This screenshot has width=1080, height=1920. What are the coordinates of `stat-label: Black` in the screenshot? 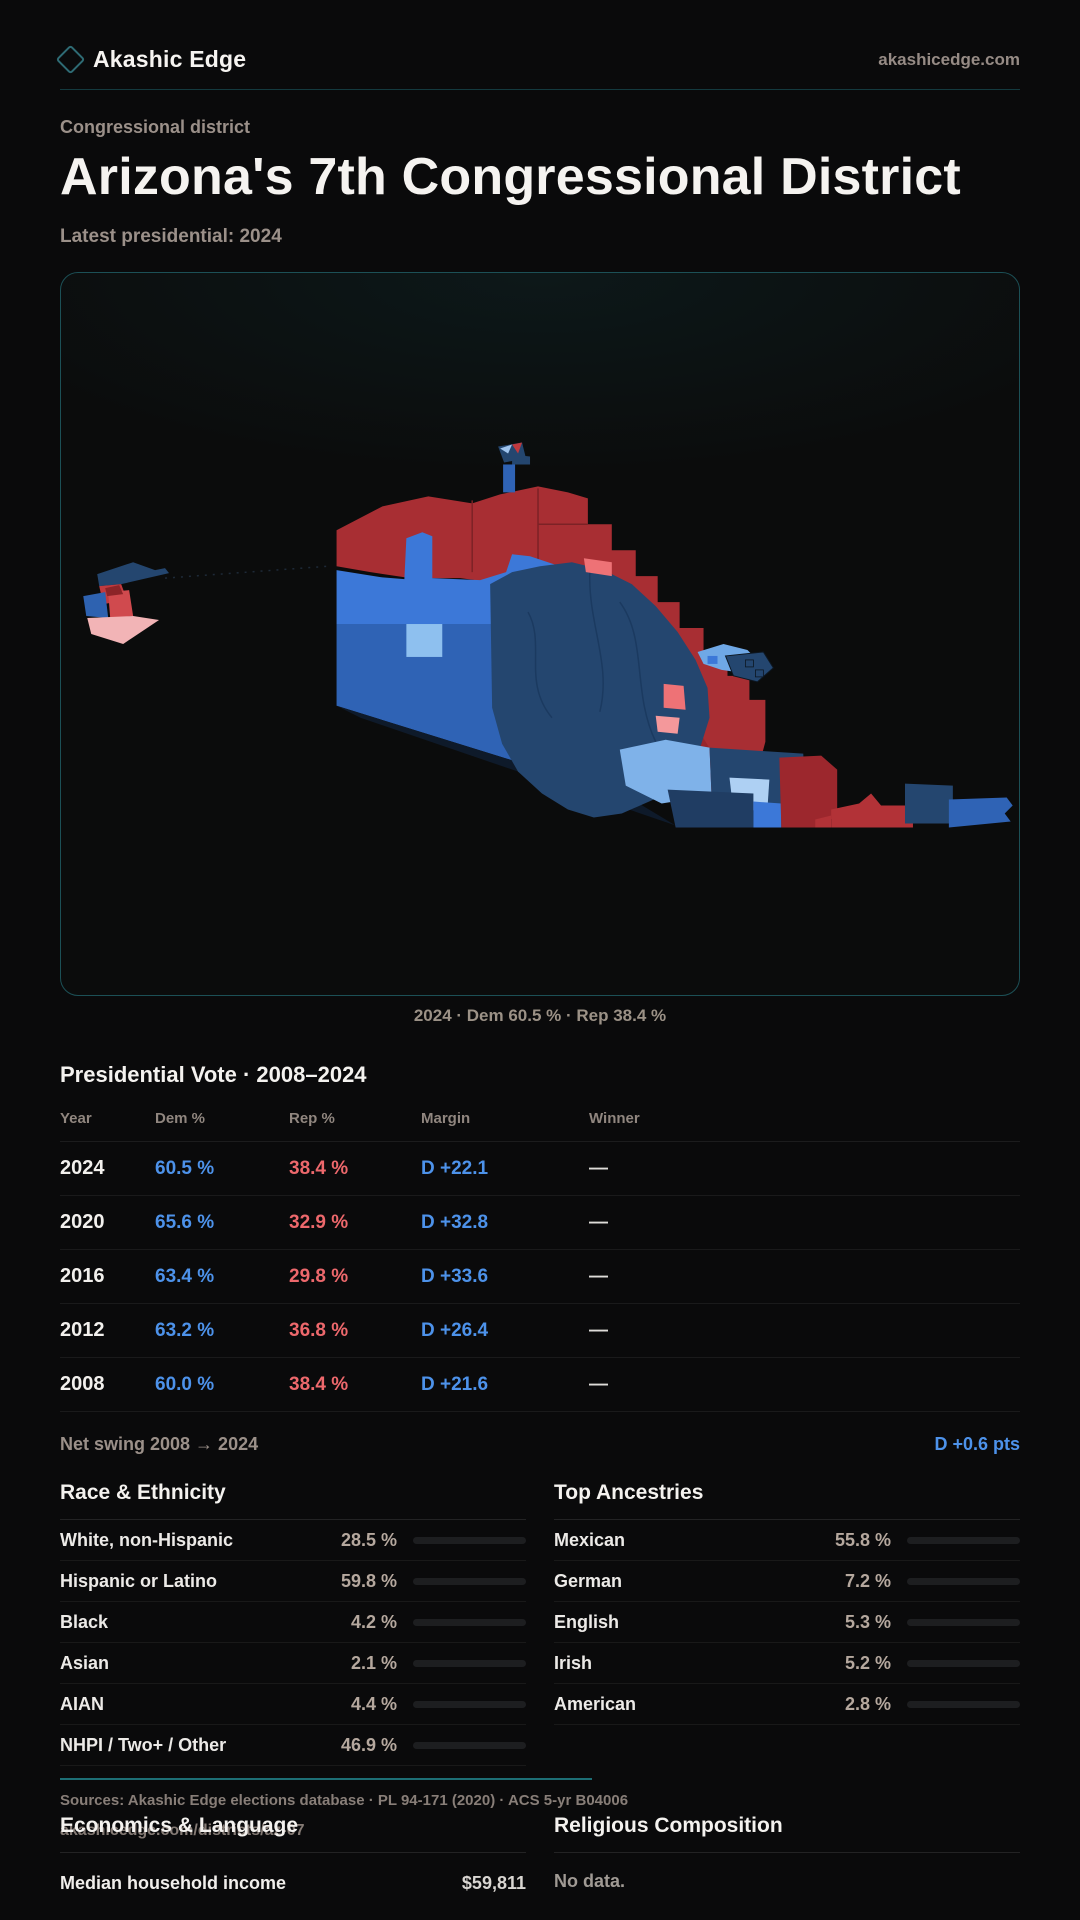 It's located at (84, 1621).